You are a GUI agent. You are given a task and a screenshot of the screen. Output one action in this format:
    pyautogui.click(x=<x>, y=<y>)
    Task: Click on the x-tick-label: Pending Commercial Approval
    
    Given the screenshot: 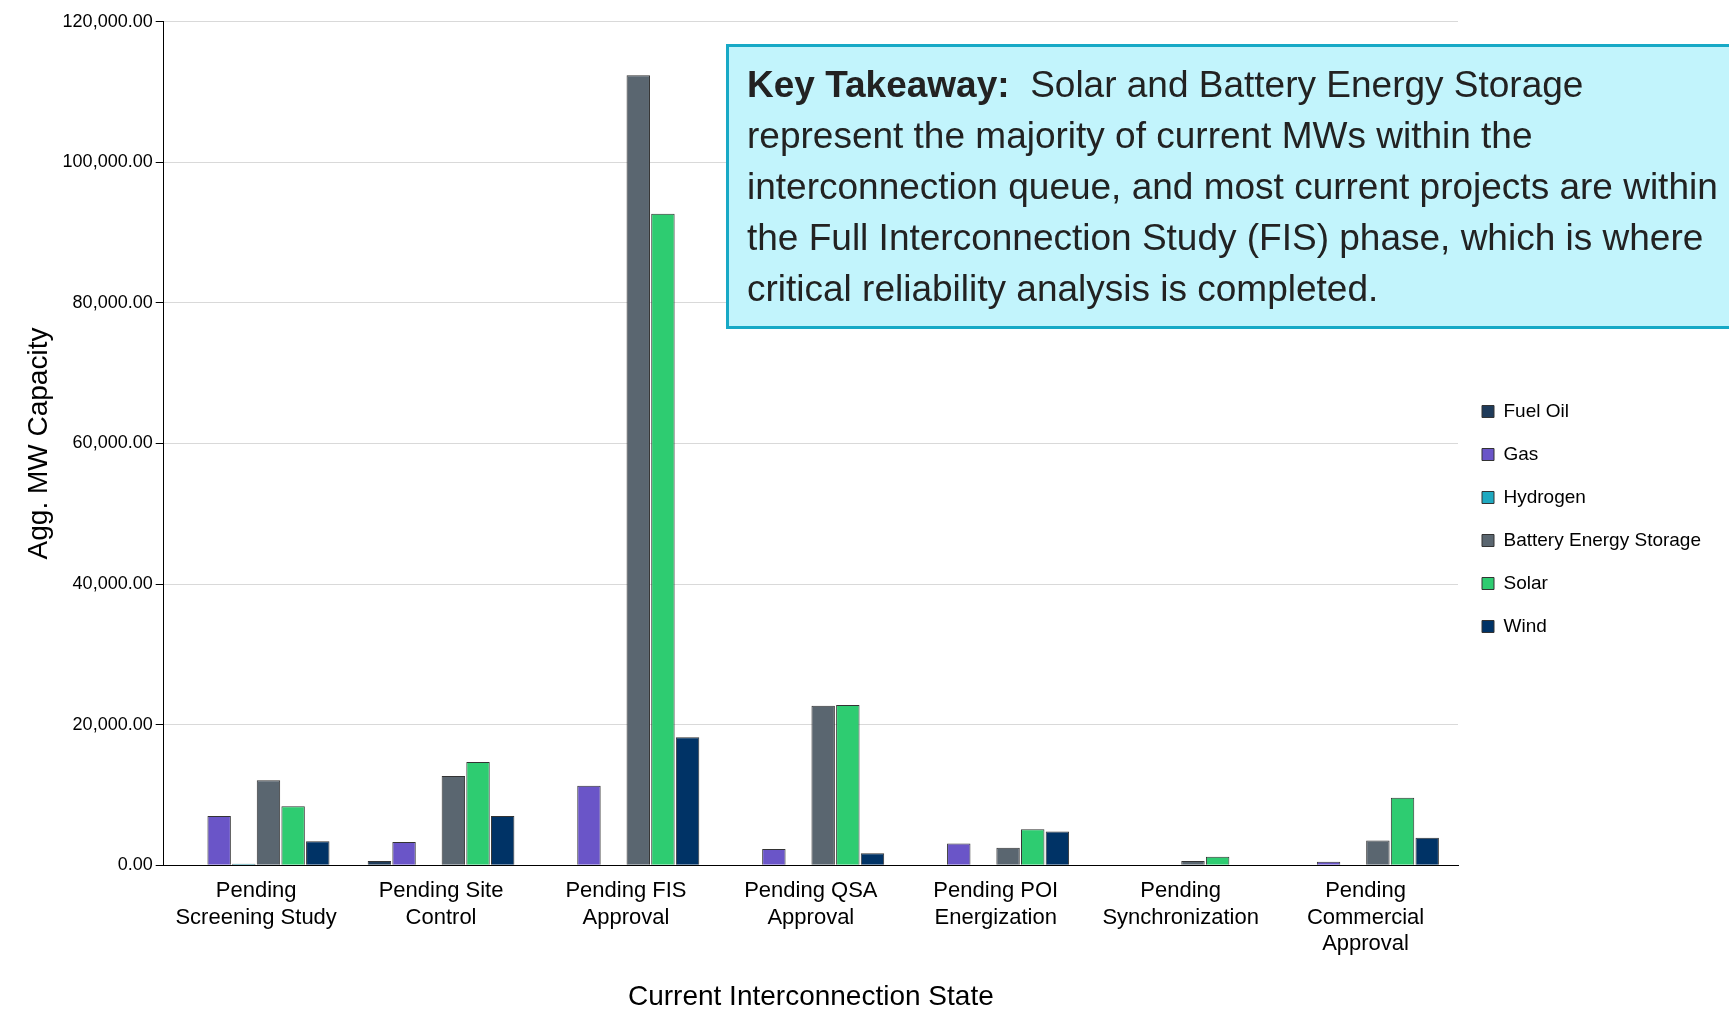 What is the action you would take?
    pyautogui.click(x=1365, y=916)
    